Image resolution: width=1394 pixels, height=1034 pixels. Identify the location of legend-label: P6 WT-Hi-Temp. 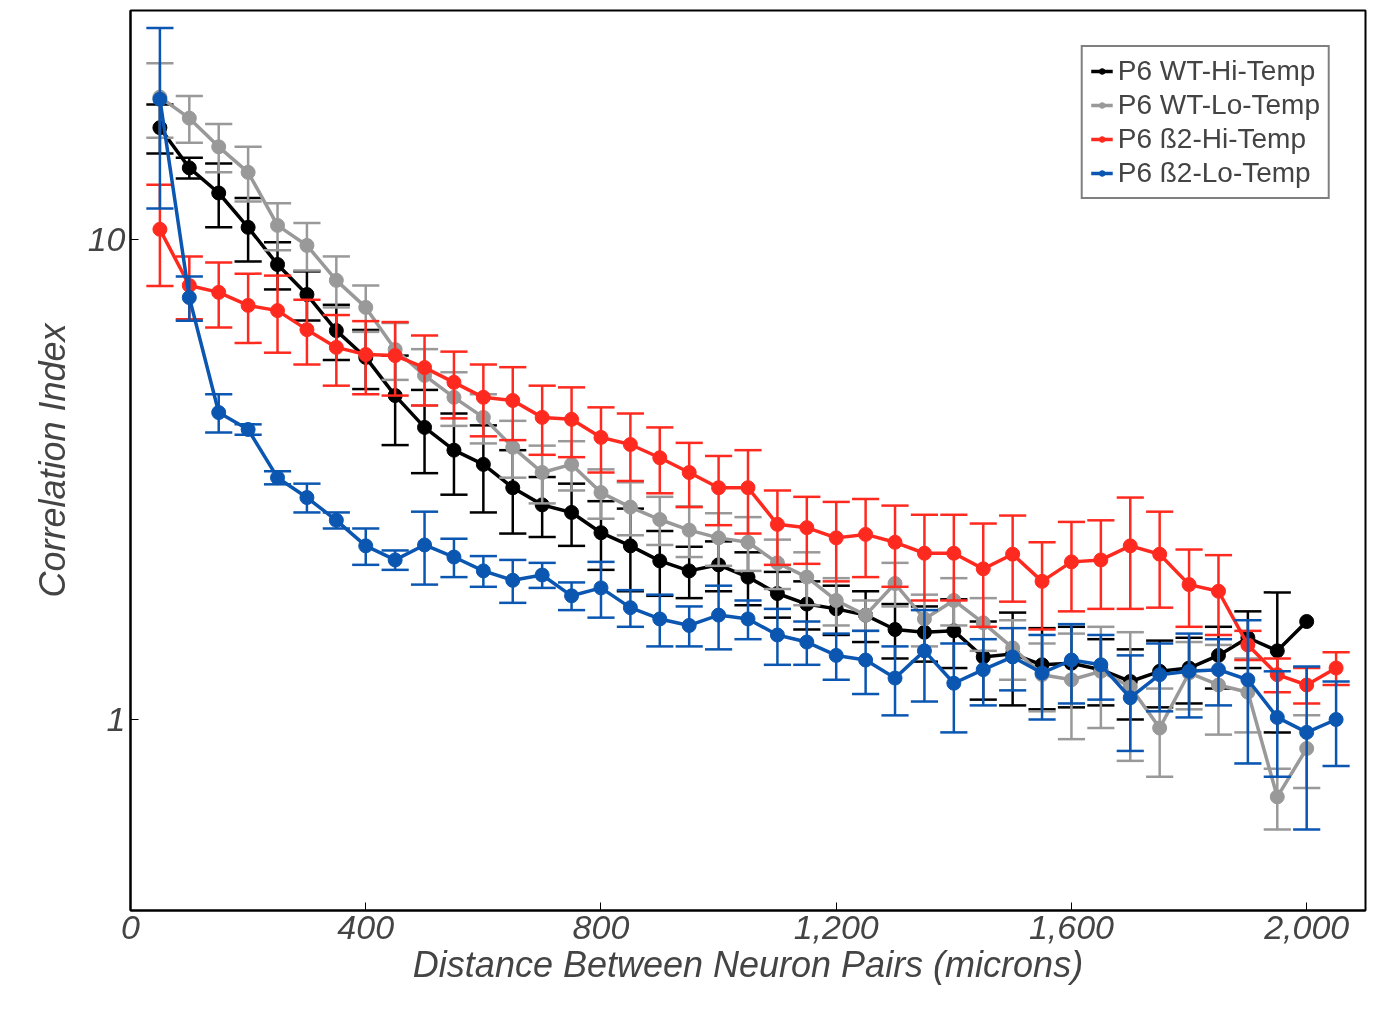
(1216, 71).